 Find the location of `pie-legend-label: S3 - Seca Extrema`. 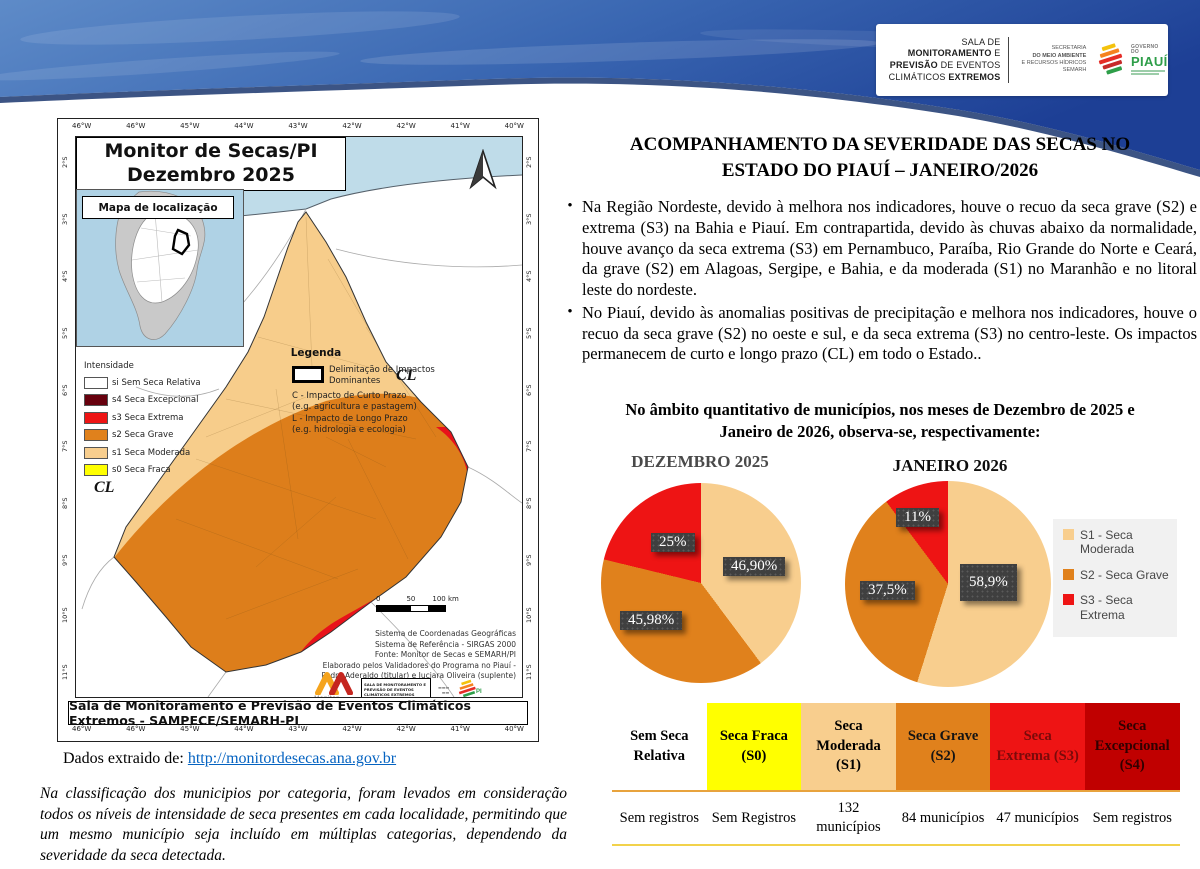

pie-legend-label: S3 - Seca Extrema is located at coordinates (1106, 607).